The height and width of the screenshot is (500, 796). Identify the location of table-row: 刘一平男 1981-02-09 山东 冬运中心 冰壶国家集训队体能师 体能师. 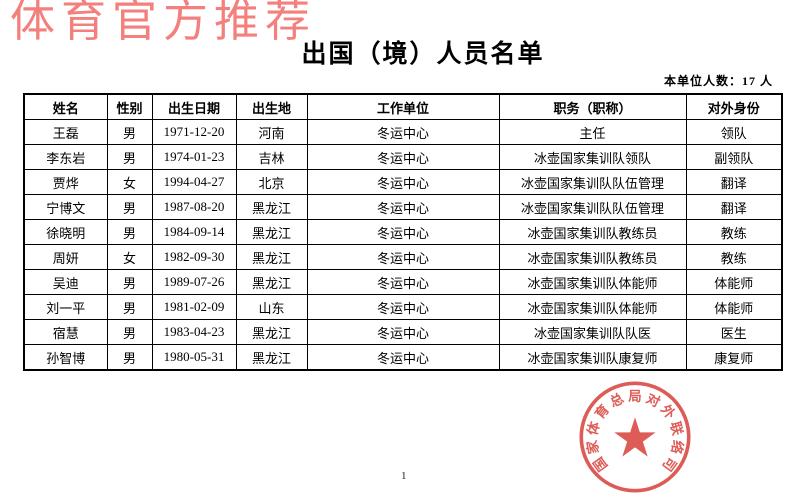
(403, 307).